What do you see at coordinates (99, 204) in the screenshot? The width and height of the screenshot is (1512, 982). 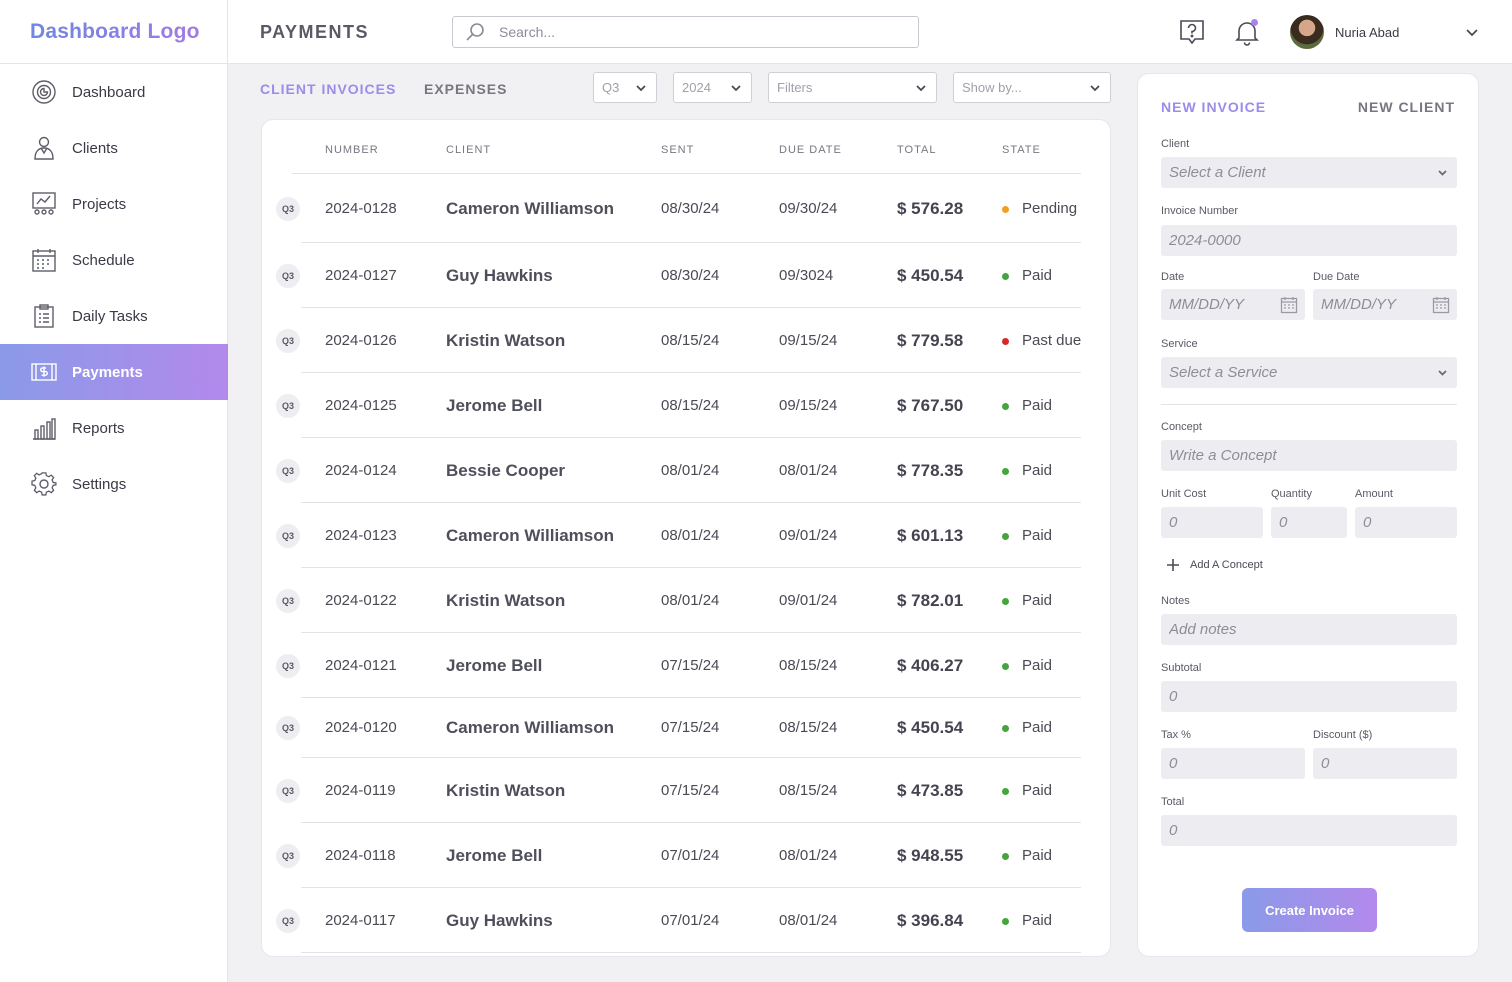 I see `sidebar-item-label: Projects` at bounding box center [99, 204].